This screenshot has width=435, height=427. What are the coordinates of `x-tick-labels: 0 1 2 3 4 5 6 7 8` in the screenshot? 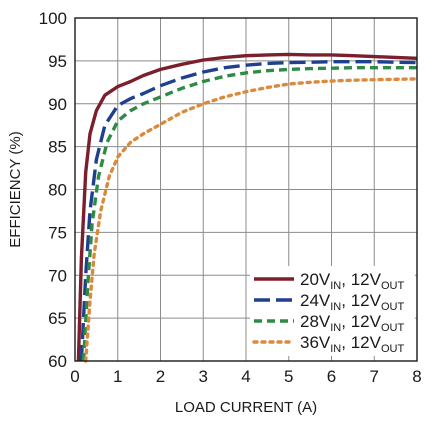 It's located at (245, 376).